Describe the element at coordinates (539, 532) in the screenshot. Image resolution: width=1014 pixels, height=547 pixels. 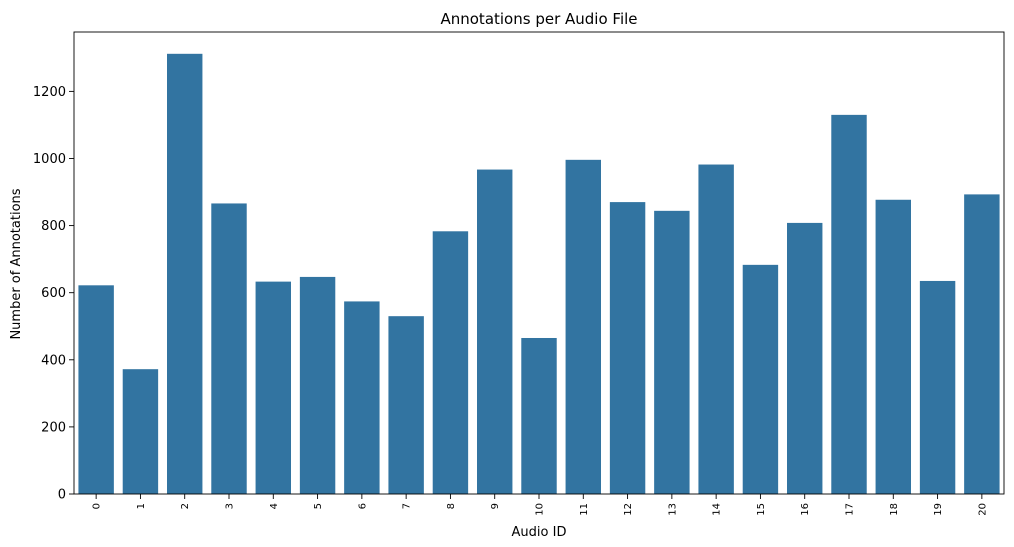
I see `x-axis-label: Audio ID` at that location.